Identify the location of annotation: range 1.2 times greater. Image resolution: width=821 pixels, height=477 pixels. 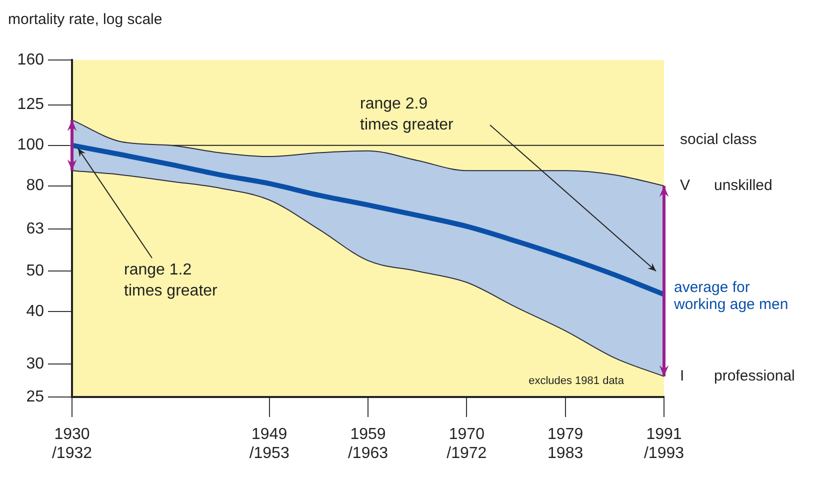
(171, 280).